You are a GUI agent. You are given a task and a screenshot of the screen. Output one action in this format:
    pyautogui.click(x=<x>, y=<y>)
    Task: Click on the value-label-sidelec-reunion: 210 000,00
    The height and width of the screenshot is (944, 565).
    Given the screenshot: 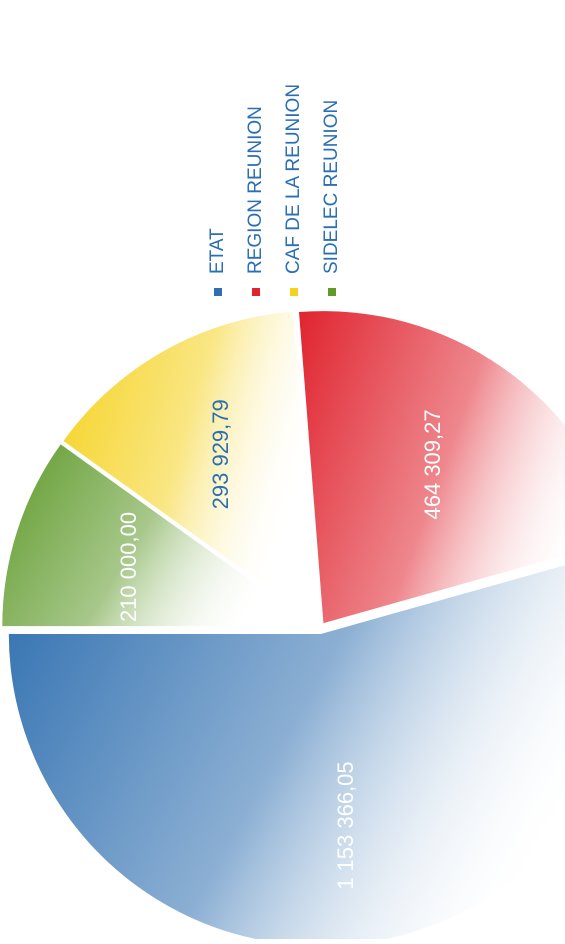 What is the action you would take?
    pyautogui.click(x=128, y=567)
    